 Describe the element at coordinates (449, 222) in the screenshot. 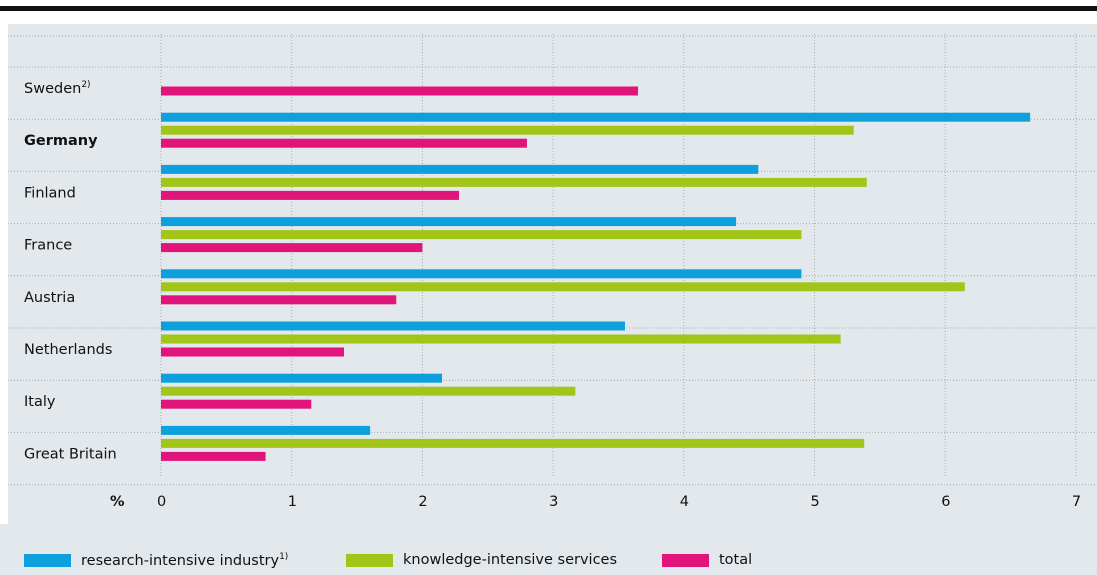

I see `bar-france-research-intensive-industry` at that location.